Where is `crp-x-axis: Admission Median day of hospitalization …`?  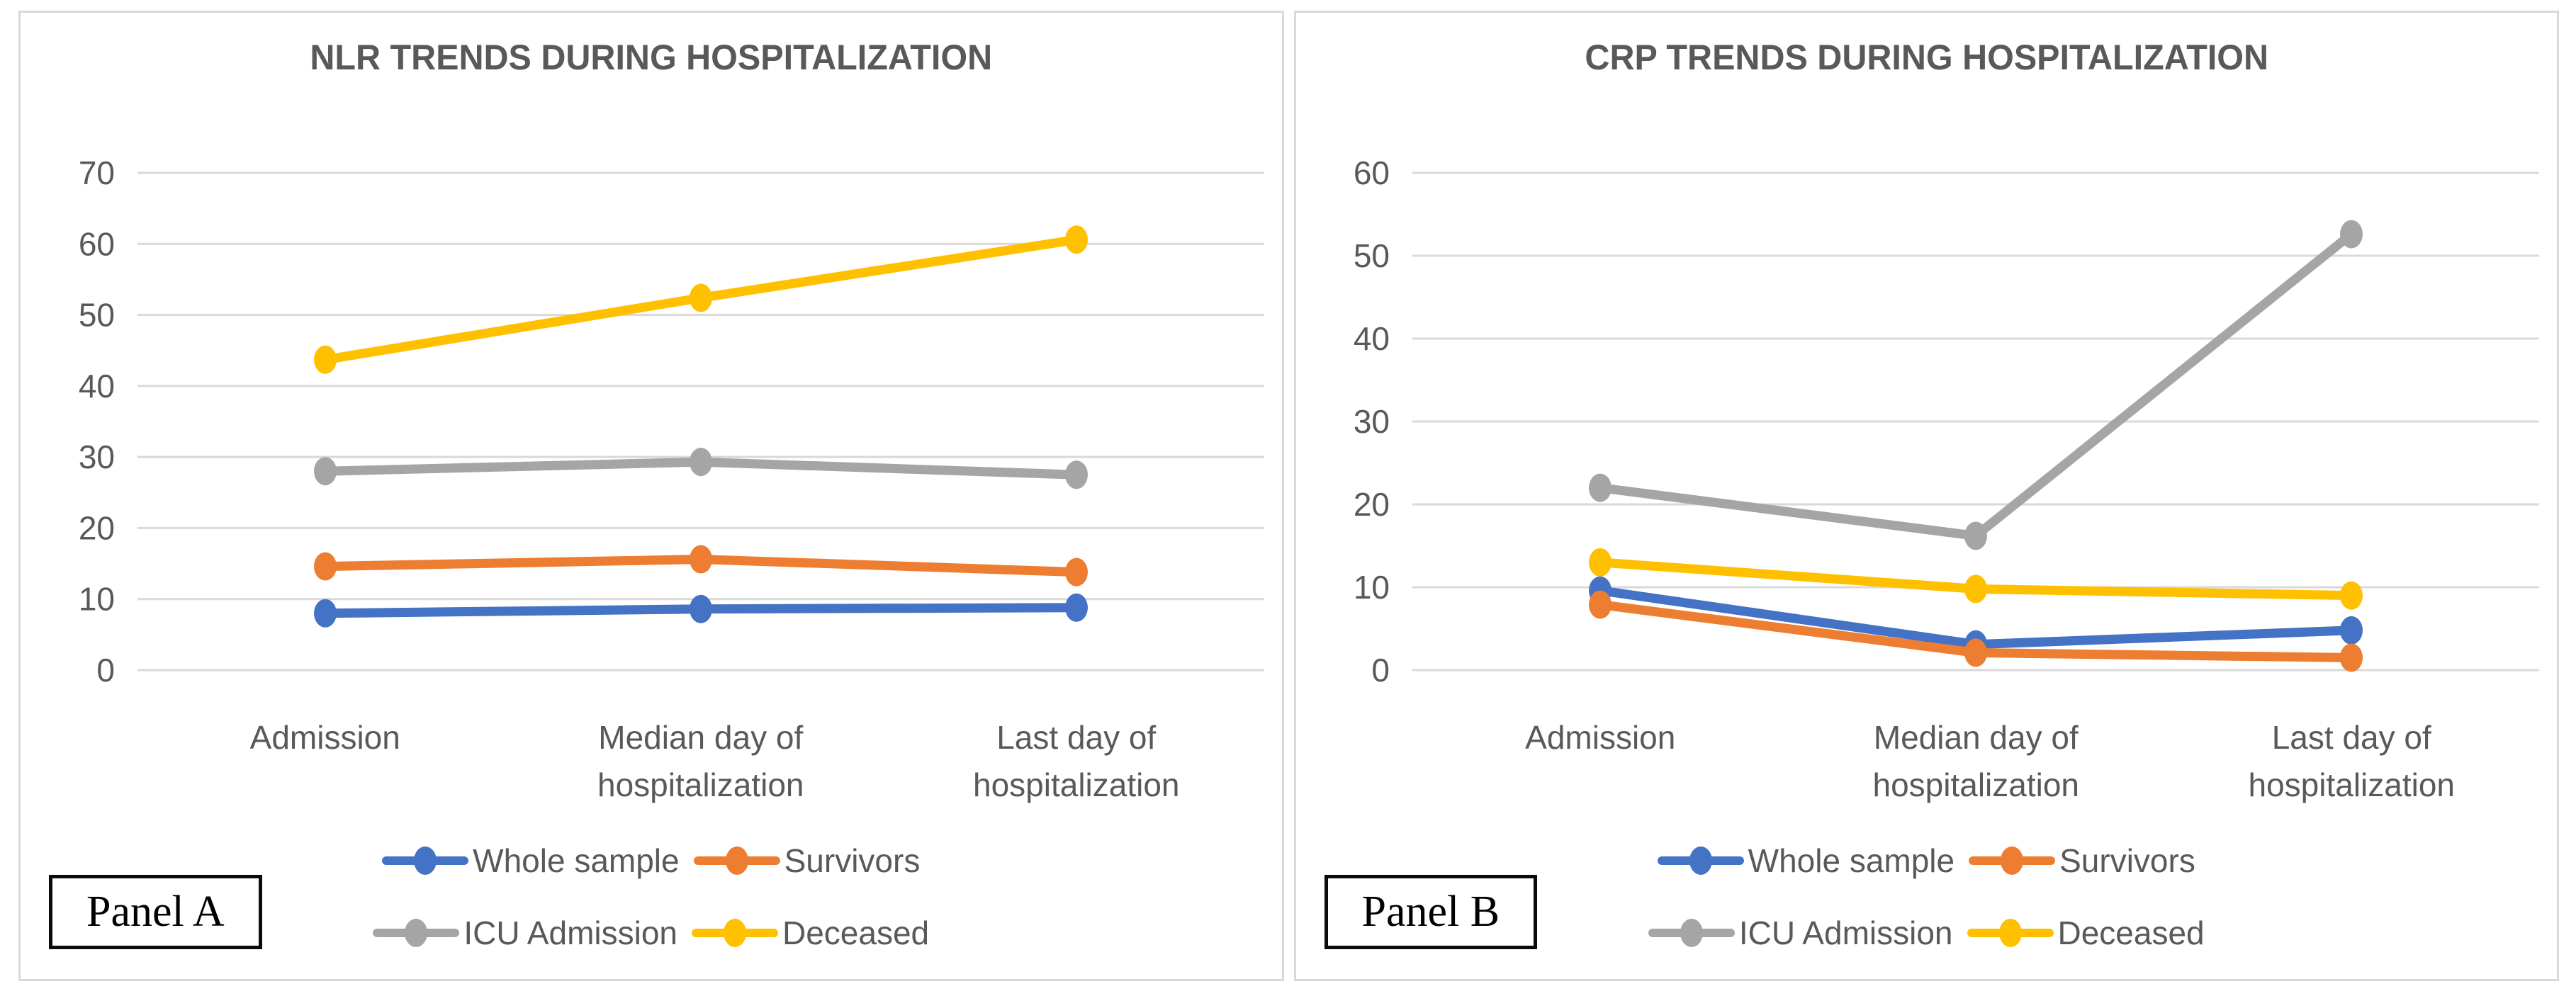 crp-x-axis: Admission Median day of hospitalization … is located at coordinates (1926, 761).